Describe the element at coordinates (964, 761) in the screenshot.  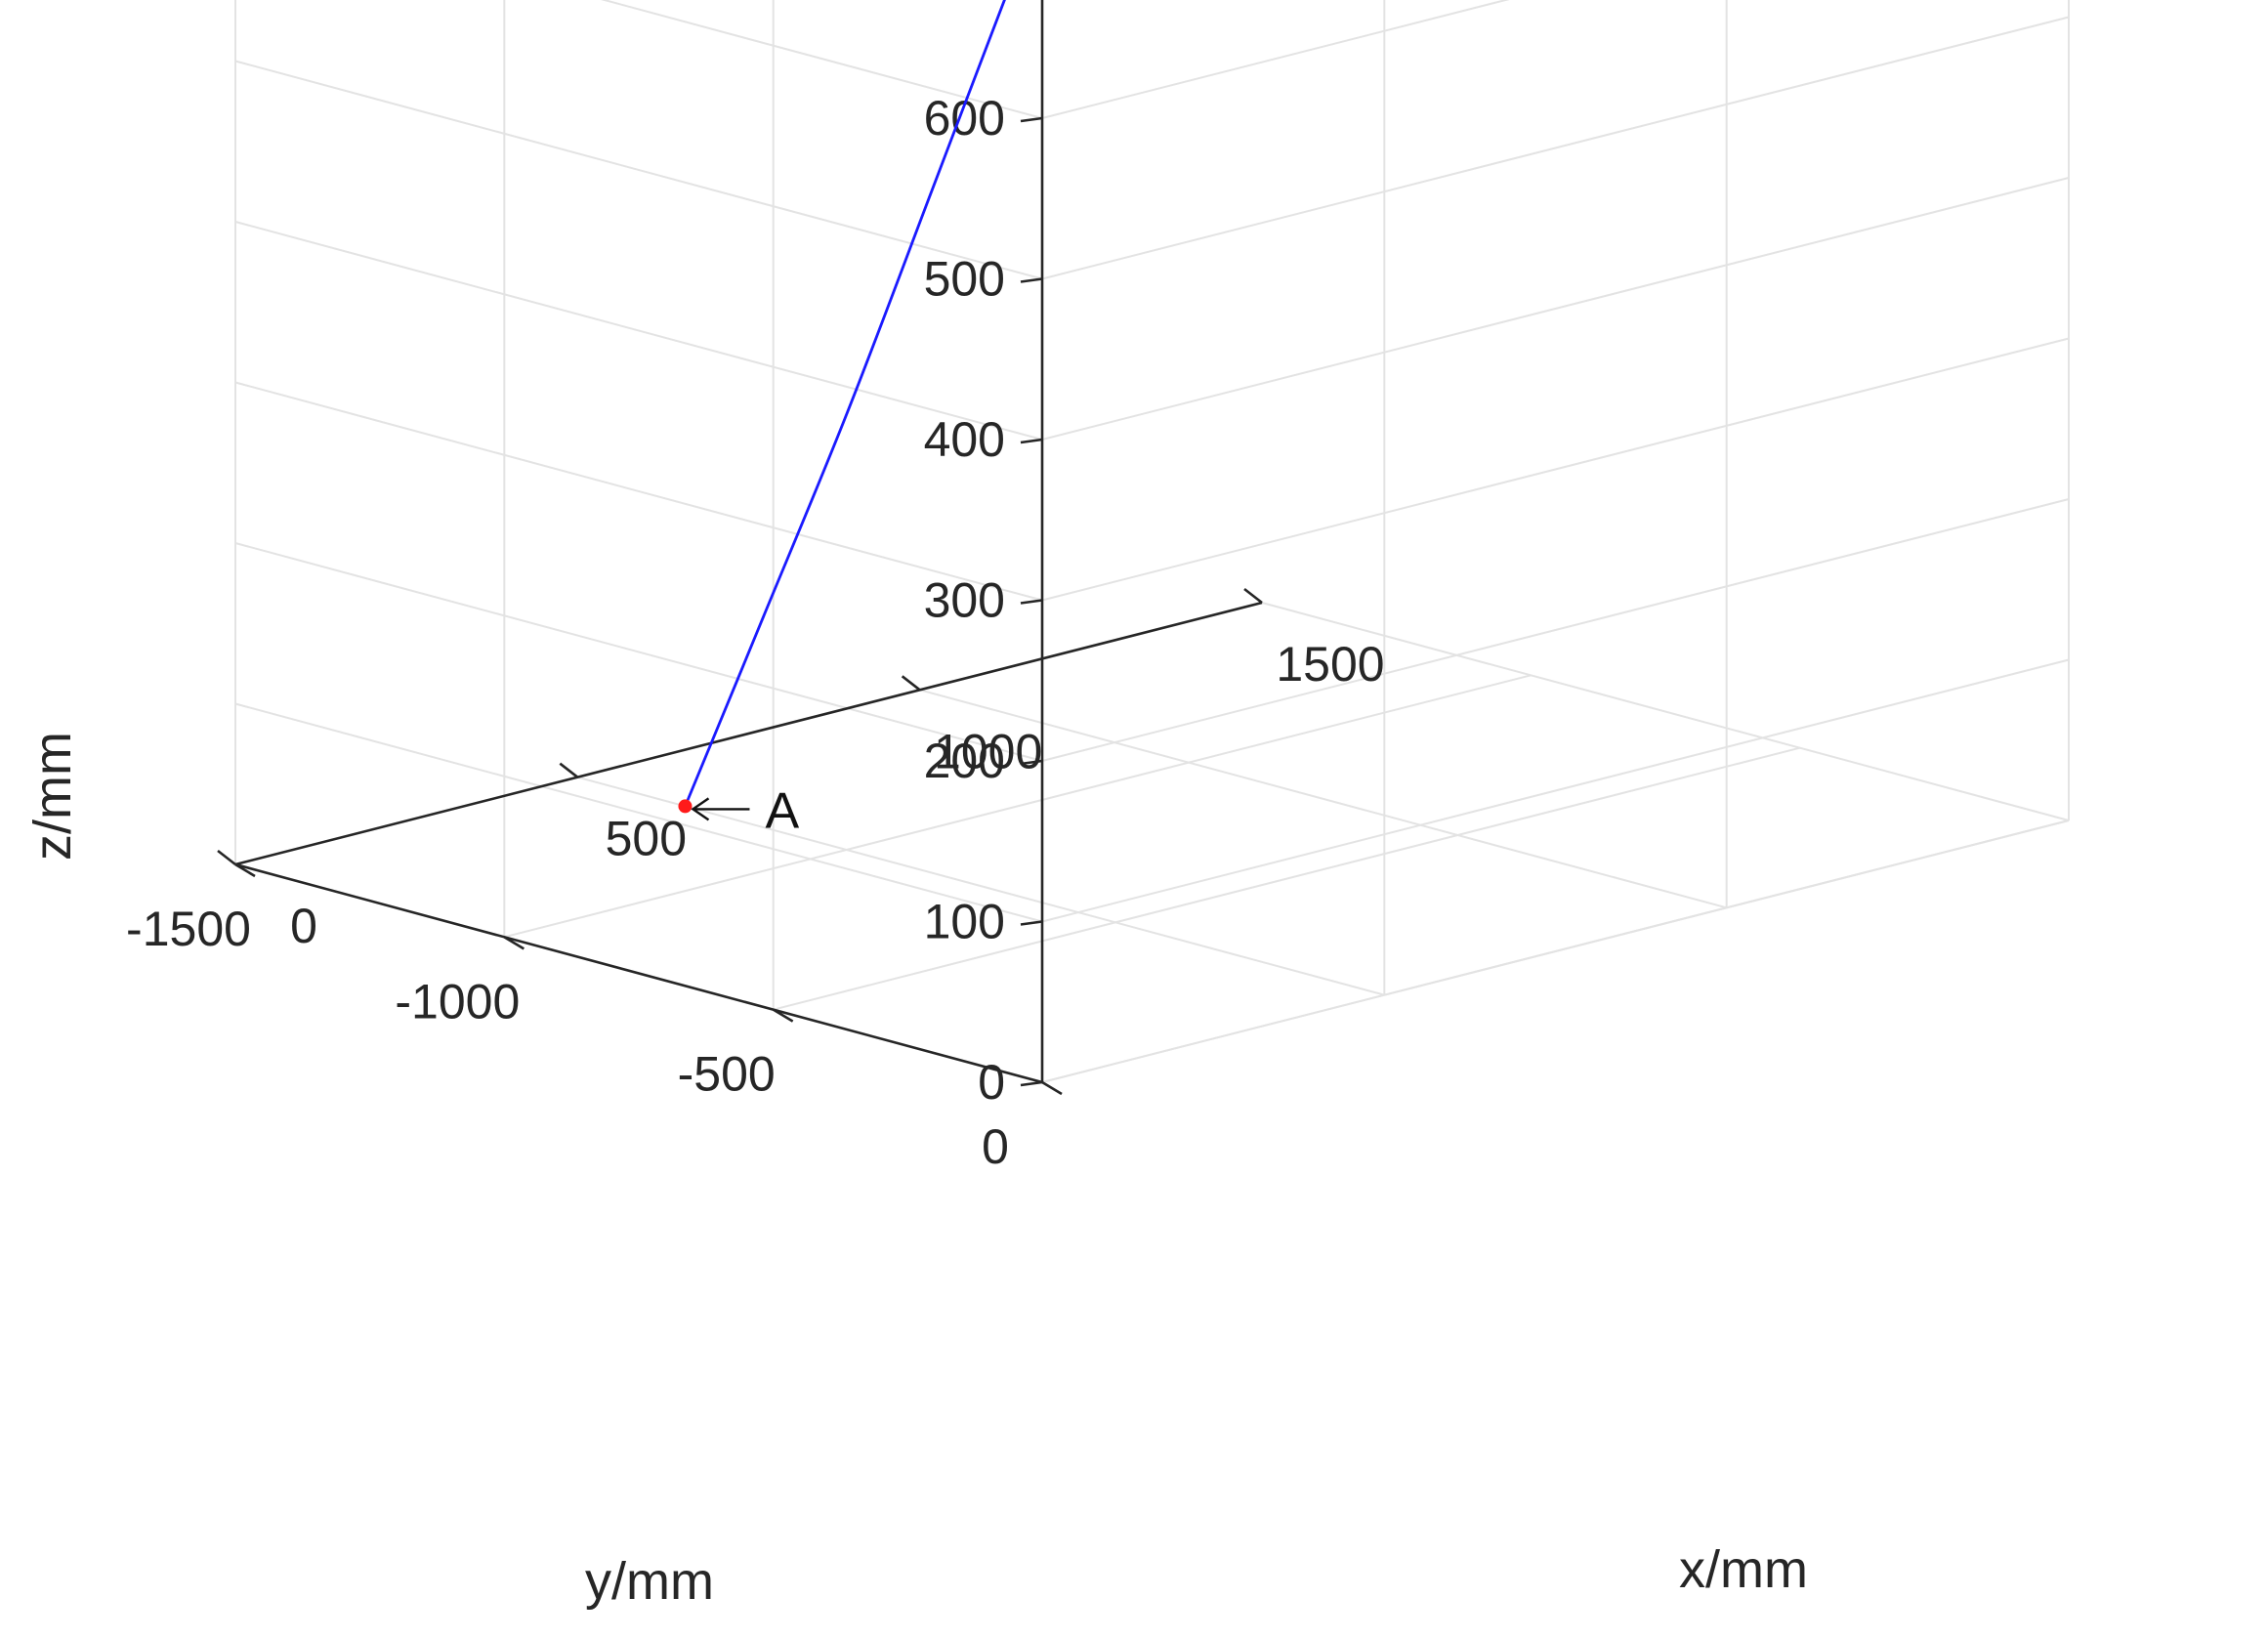
I see `z-tick-label: 200` at that location.